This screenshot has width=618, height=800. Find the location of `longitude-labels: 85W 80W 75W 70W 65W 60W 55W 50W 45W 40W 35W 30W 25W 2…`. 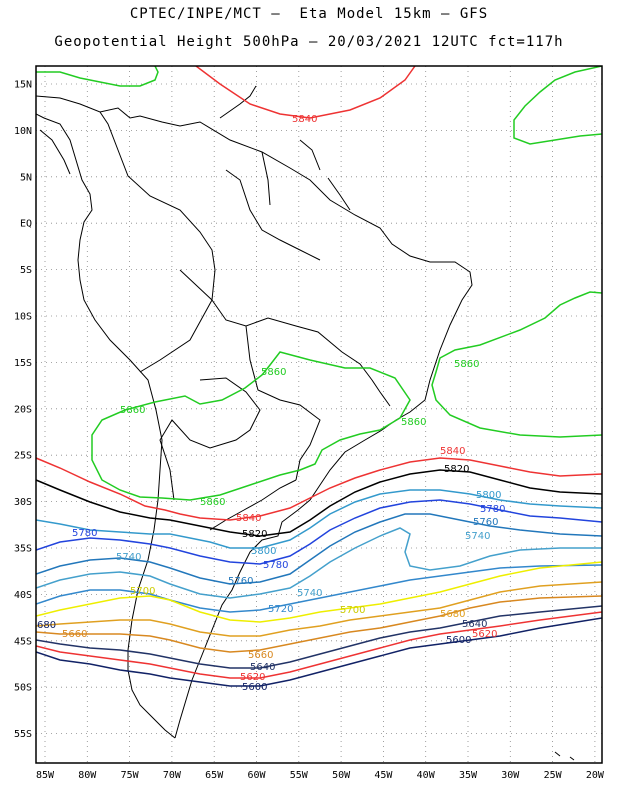

longitude-labels: 85W 80W 75W 70W 65W 60W 55W 50W 45W 40W 35W 30W 25W 2… is located at coordinates (320, 775).